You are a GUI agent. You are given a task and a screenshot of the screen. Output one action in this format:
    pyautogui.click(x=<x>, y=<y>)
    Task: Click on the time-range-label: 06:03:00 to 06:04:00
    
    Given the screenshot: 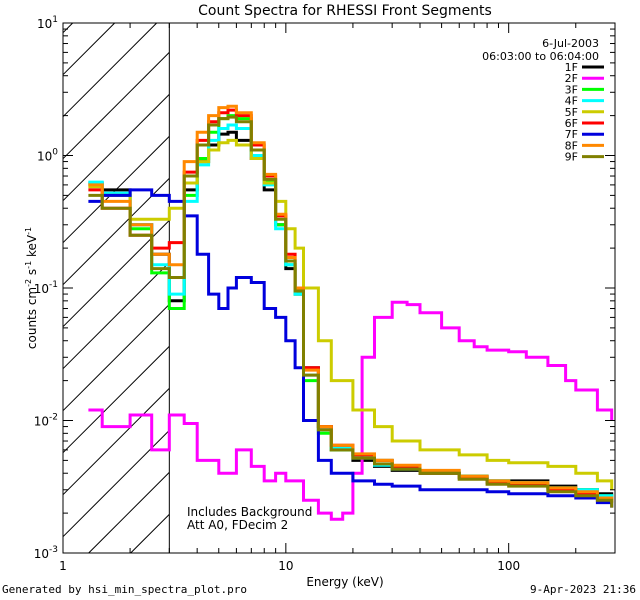 What is the action you would take?
    pyautogui.click(x=540, y=56)
    